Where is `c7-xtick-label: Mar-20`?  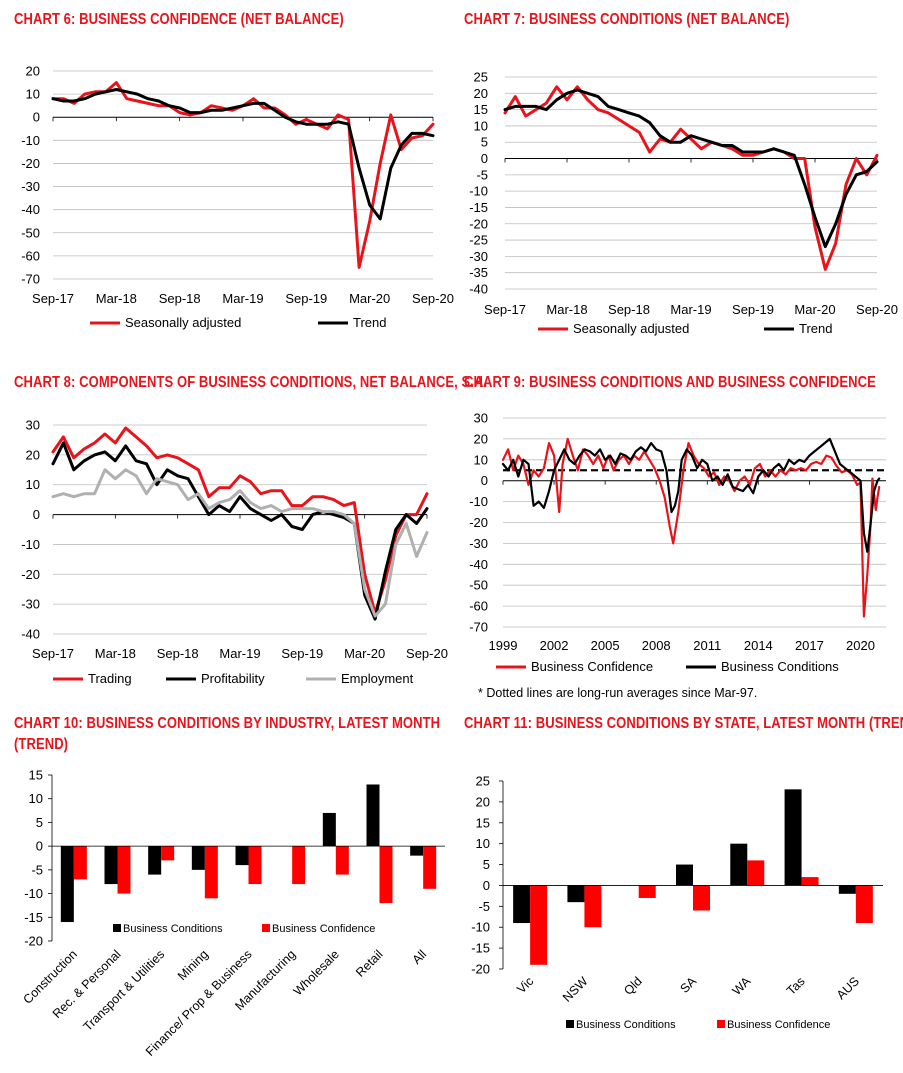
c7-xtick-label: Mar-20 is located at coordinates (814, 309).